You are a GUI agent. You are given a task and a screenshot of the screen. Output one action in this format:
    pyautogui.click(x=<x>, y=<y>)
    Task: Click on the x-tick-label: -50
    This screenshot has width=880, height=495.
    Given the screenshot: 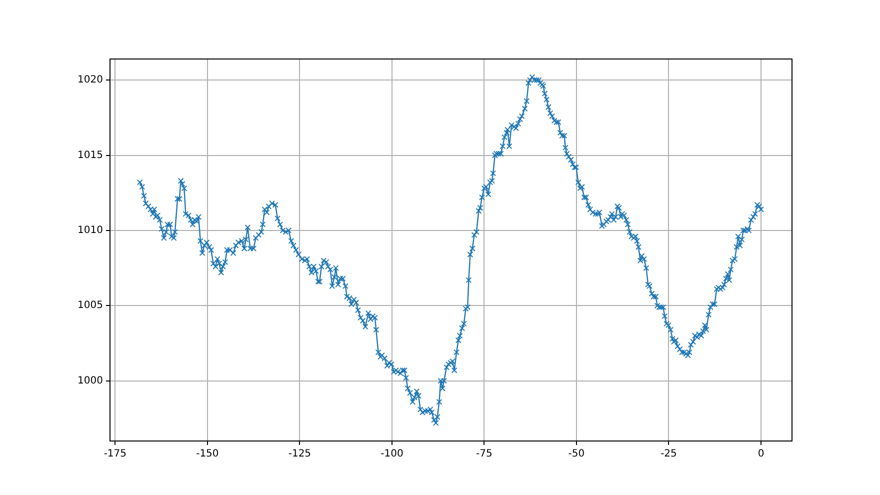 What is the action you would take?
    pyautogui.click(x=576, y=454)
    